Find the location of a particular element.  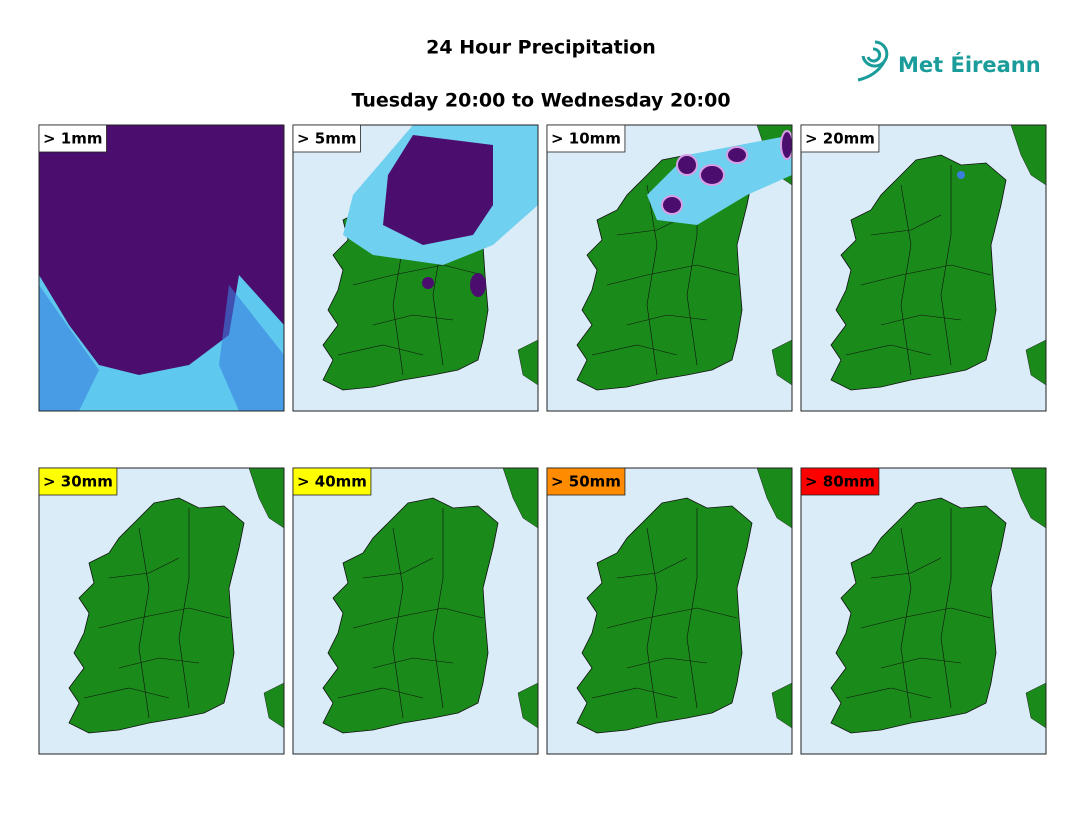

panel-label: > 30mm is located at coordinates (78, 482).